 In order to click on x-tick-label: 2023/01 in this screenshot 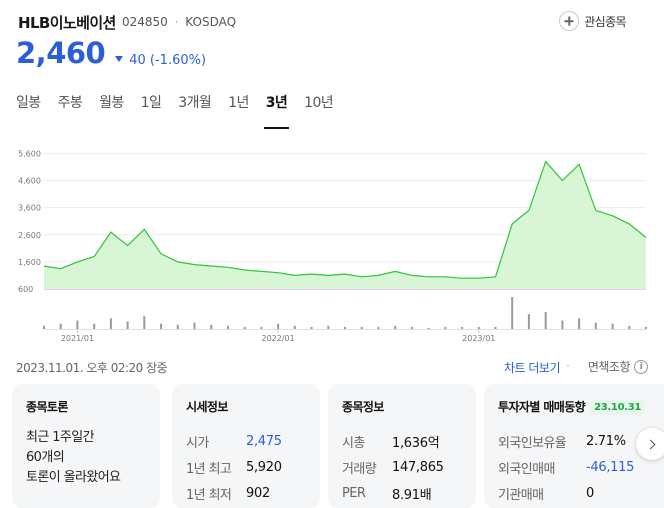, I will do `click(478, 338)`.